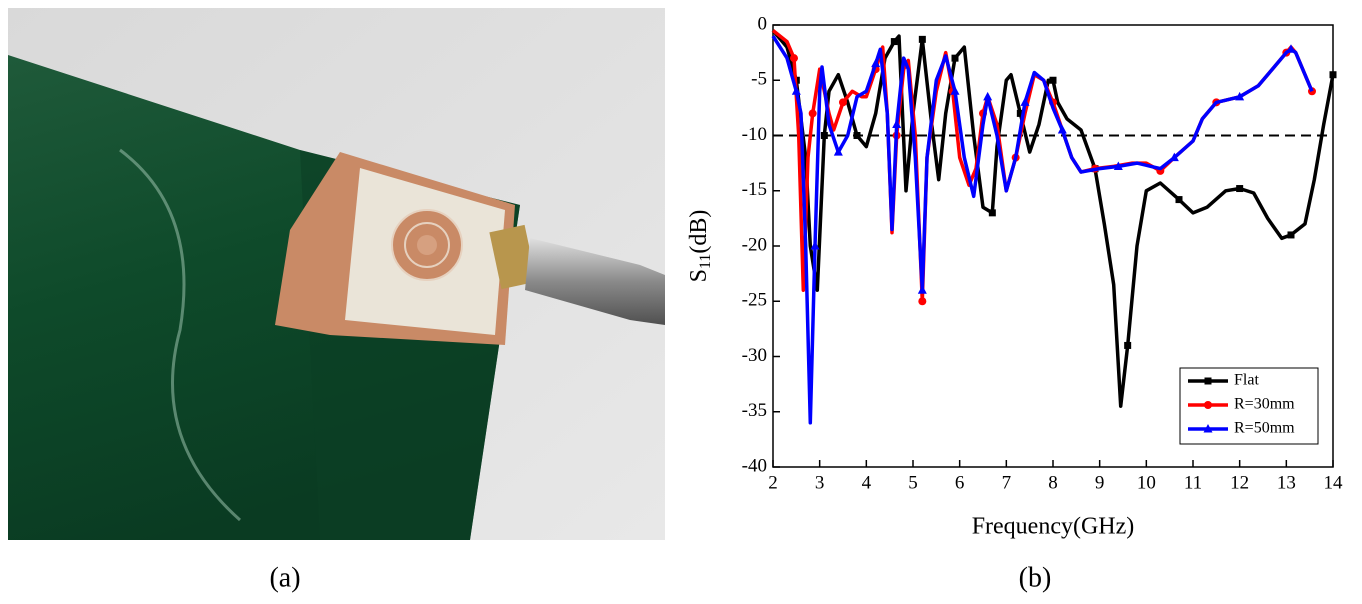 Image resolution: width=1362 pixels, height=604 pixels. What do you see at coordinates (1035, 577) in the screenshot?
I see `caption: (b)` at bounding box center [1035, 577].